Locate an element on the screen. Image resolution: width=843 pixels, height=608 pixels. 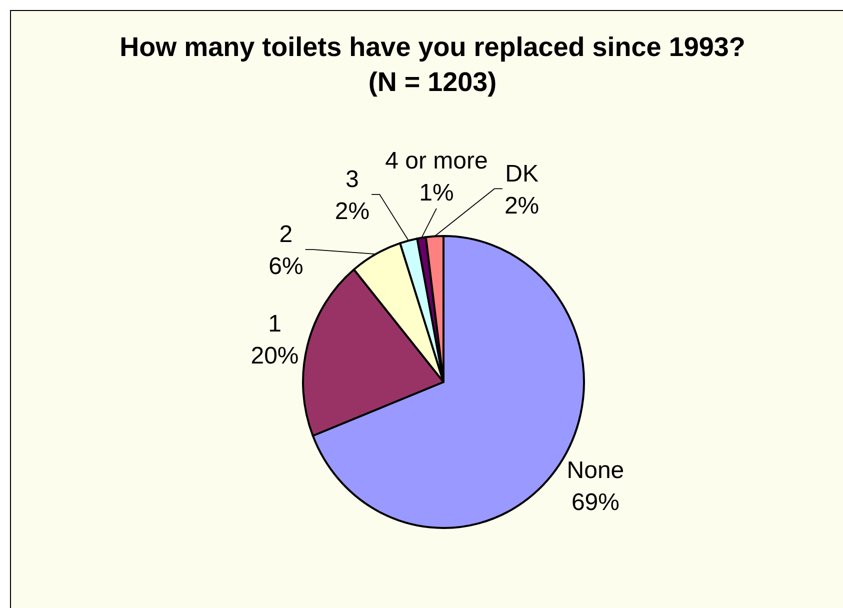
slice-label: 2 is located at coordinates (286, 234).